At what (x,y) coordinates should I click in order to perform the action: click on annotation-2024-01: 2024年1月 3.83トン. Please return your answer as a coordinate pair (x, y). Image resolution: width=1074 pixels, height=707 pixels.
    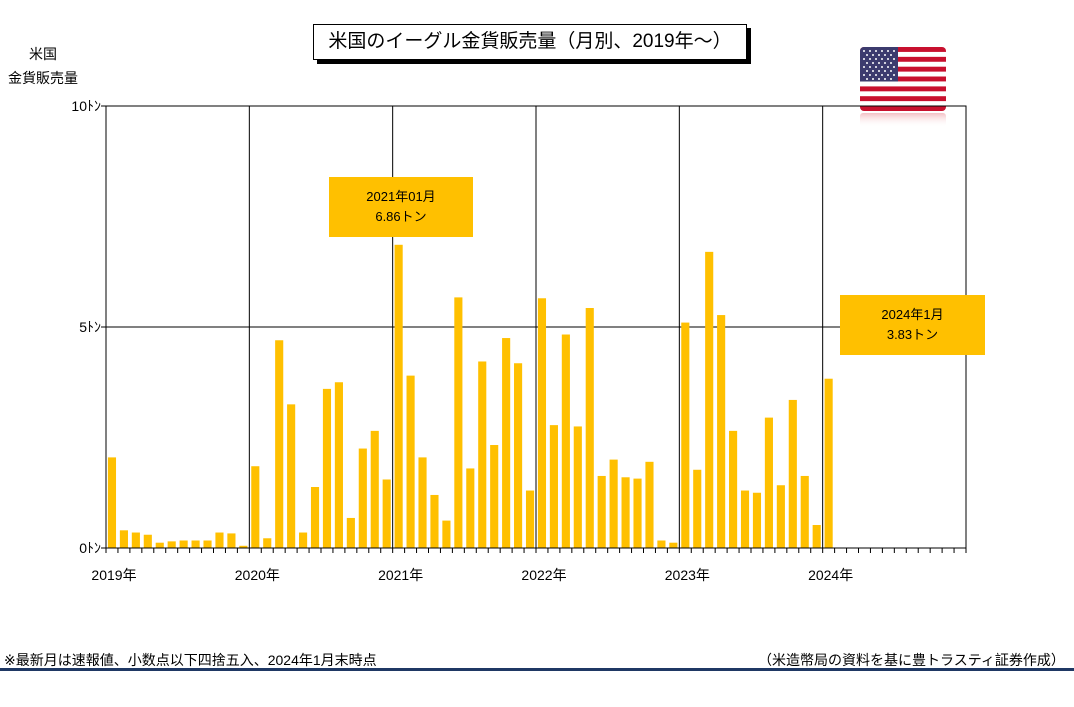
    Looking at the image, I should click on (912, 325).